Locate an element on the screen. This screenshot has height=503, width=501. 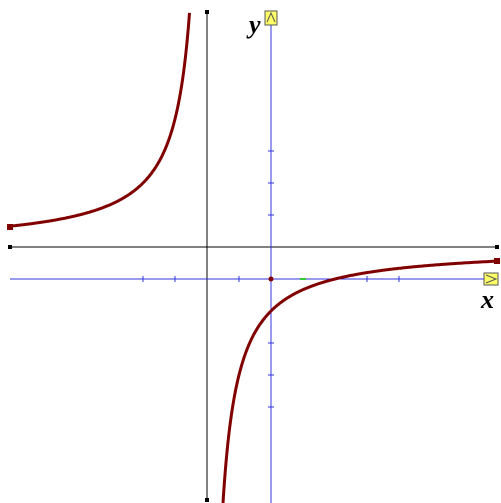
origin is located at coordinates (271, 279).